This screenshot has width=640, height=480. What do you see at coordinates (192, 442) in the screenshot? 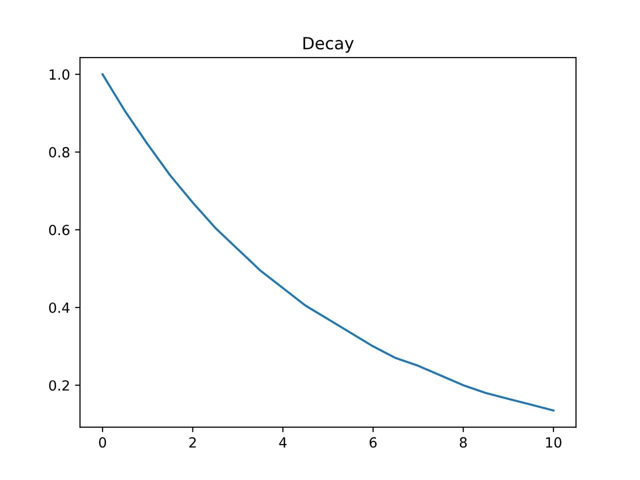
I see `x-tick-label: 2` at bounding box center [192, 442].